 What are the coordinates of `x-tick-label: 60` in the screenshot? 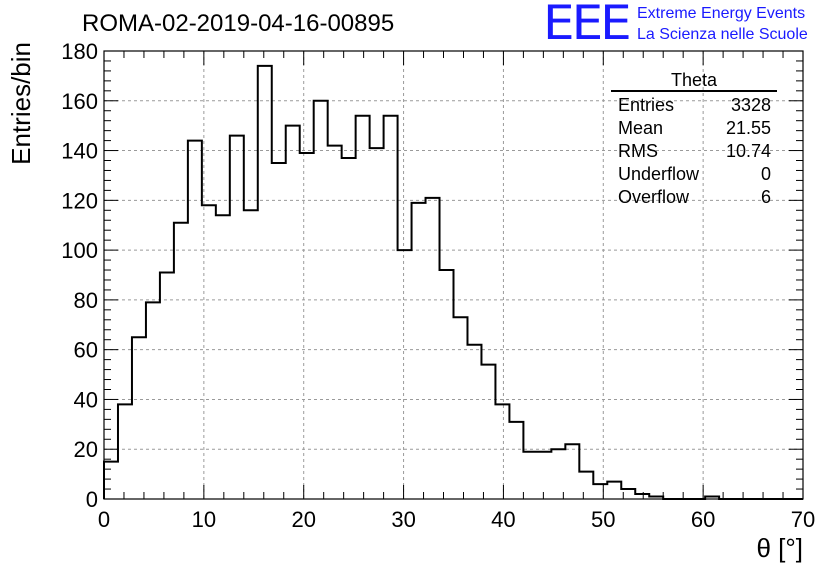 It's located at (703, 519).